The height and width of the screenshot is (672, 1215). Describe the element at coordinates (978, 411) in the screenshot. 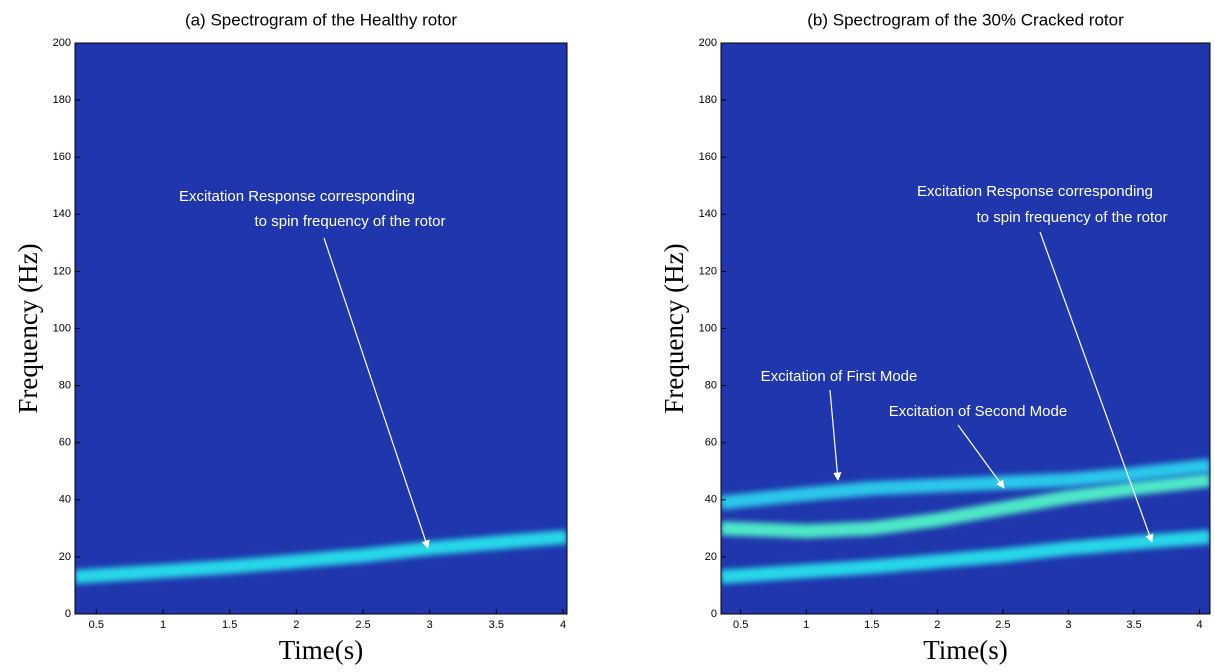

I see `annotation: Excitation of Second Mode` at that location.